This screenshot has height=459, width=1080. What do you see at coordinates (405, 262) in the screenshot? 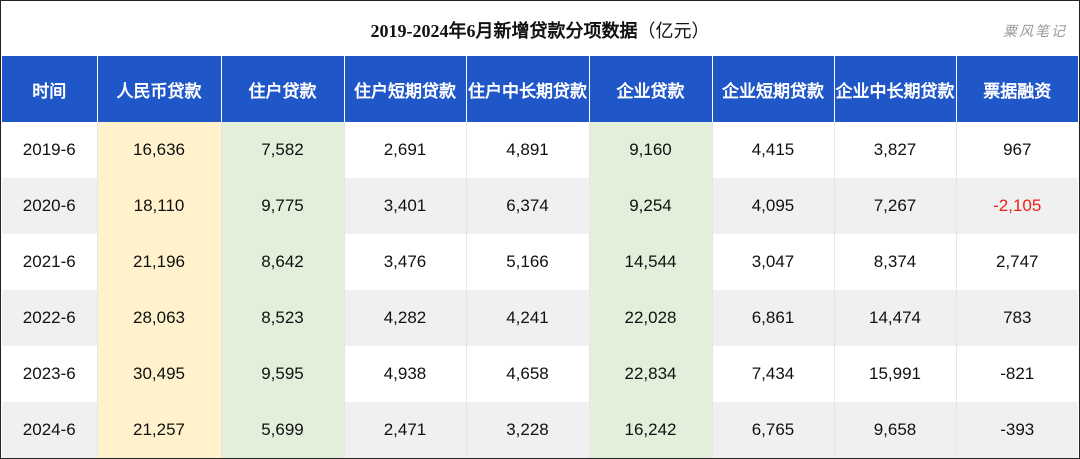
I see `cell-household-short: 3,476` at bounding box center [405, 262].